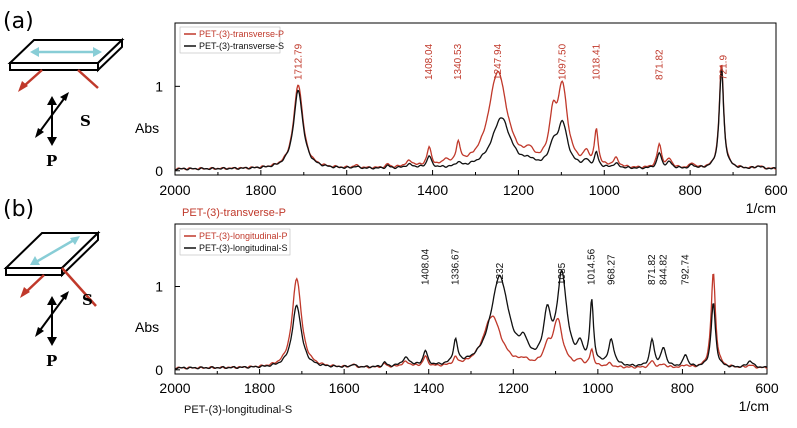 The height and width of the screenshot is (428, 797). I want to click on peak-label: 1712.79, so click(298, 61).